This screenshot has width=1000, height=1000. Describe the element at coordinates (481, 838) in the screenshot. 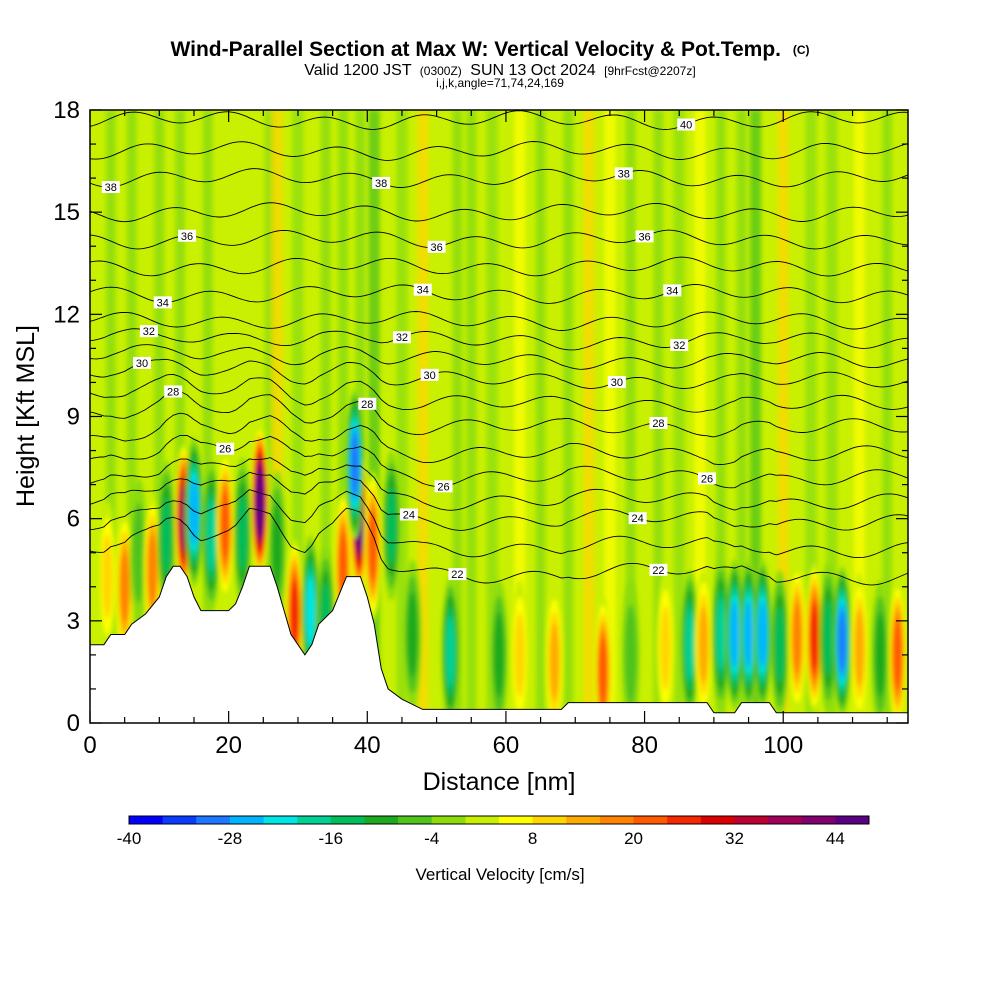

I see `colorbar-ticks: -40 -28 -16 -4 8 20 32 44` at that location.